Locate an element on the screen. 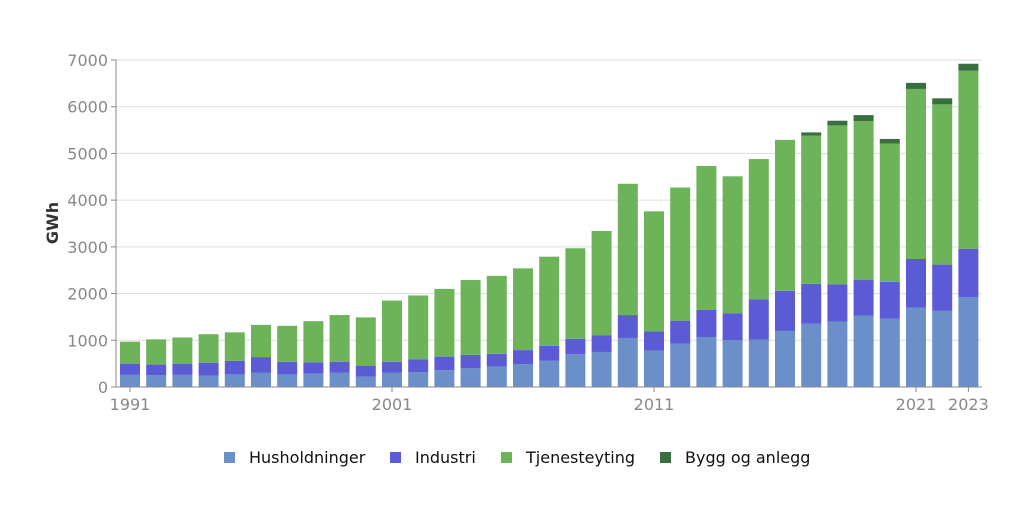 The width and height of the screenshot is (1024, 514). y-tick-label: 3000 is located at coordinates (87, 247).